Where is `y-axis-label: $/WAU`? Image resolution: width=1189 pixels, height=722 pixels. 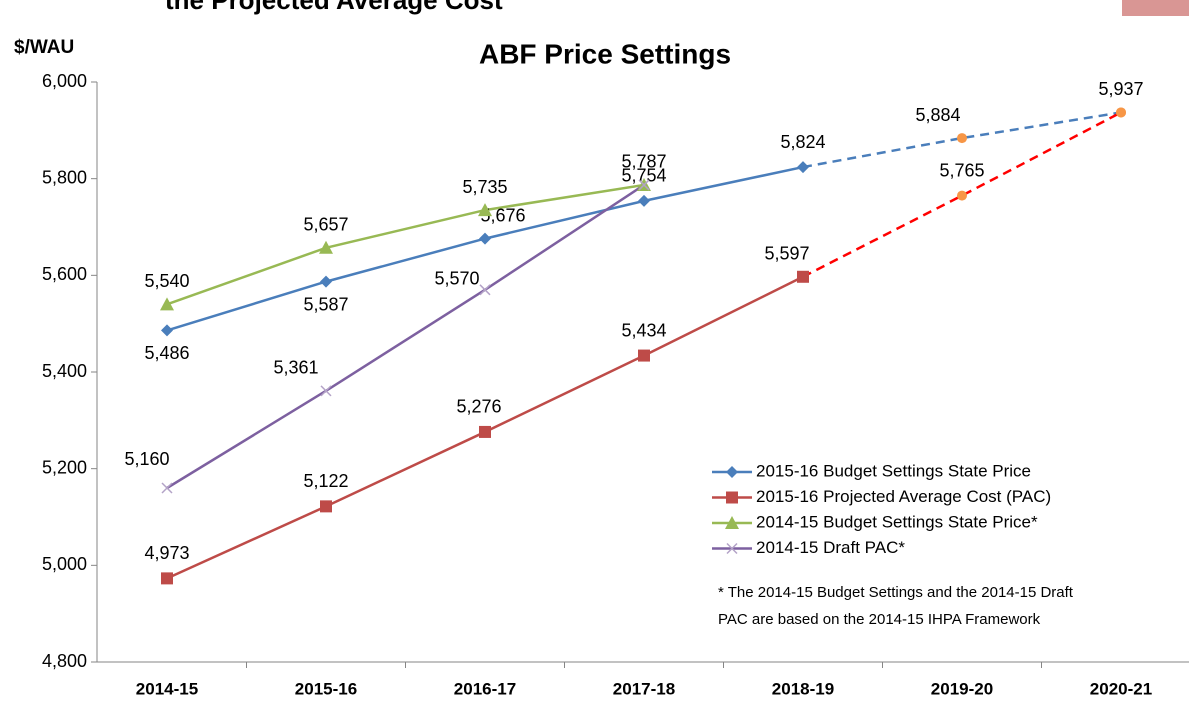 y-axis-label: $/WAU is located at coordinates (44, 47).